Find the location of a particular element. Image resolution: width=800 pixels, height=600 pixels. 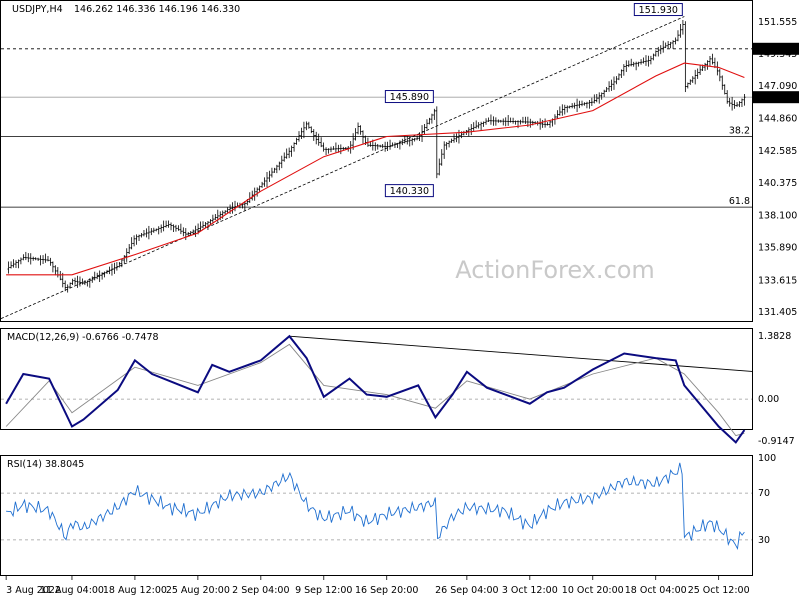

macd-signal-line is located at coordinates (375, 390).